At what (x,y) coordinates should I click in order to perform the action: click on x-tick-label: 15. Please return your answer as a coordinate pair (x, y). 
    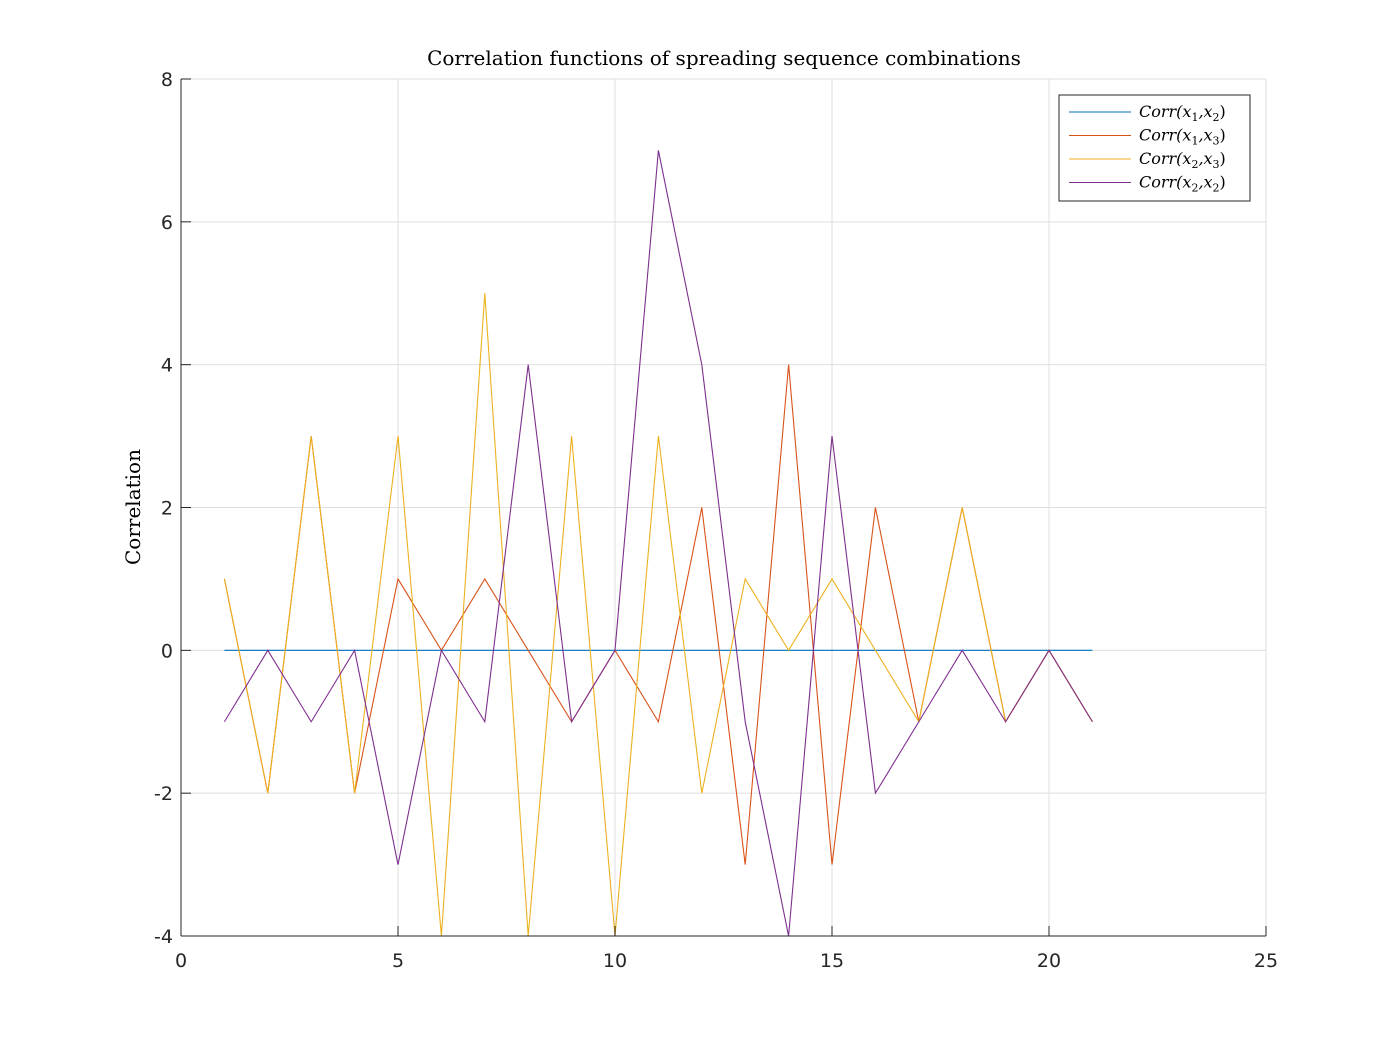
    Looking at the image, I should click on (832, 961).